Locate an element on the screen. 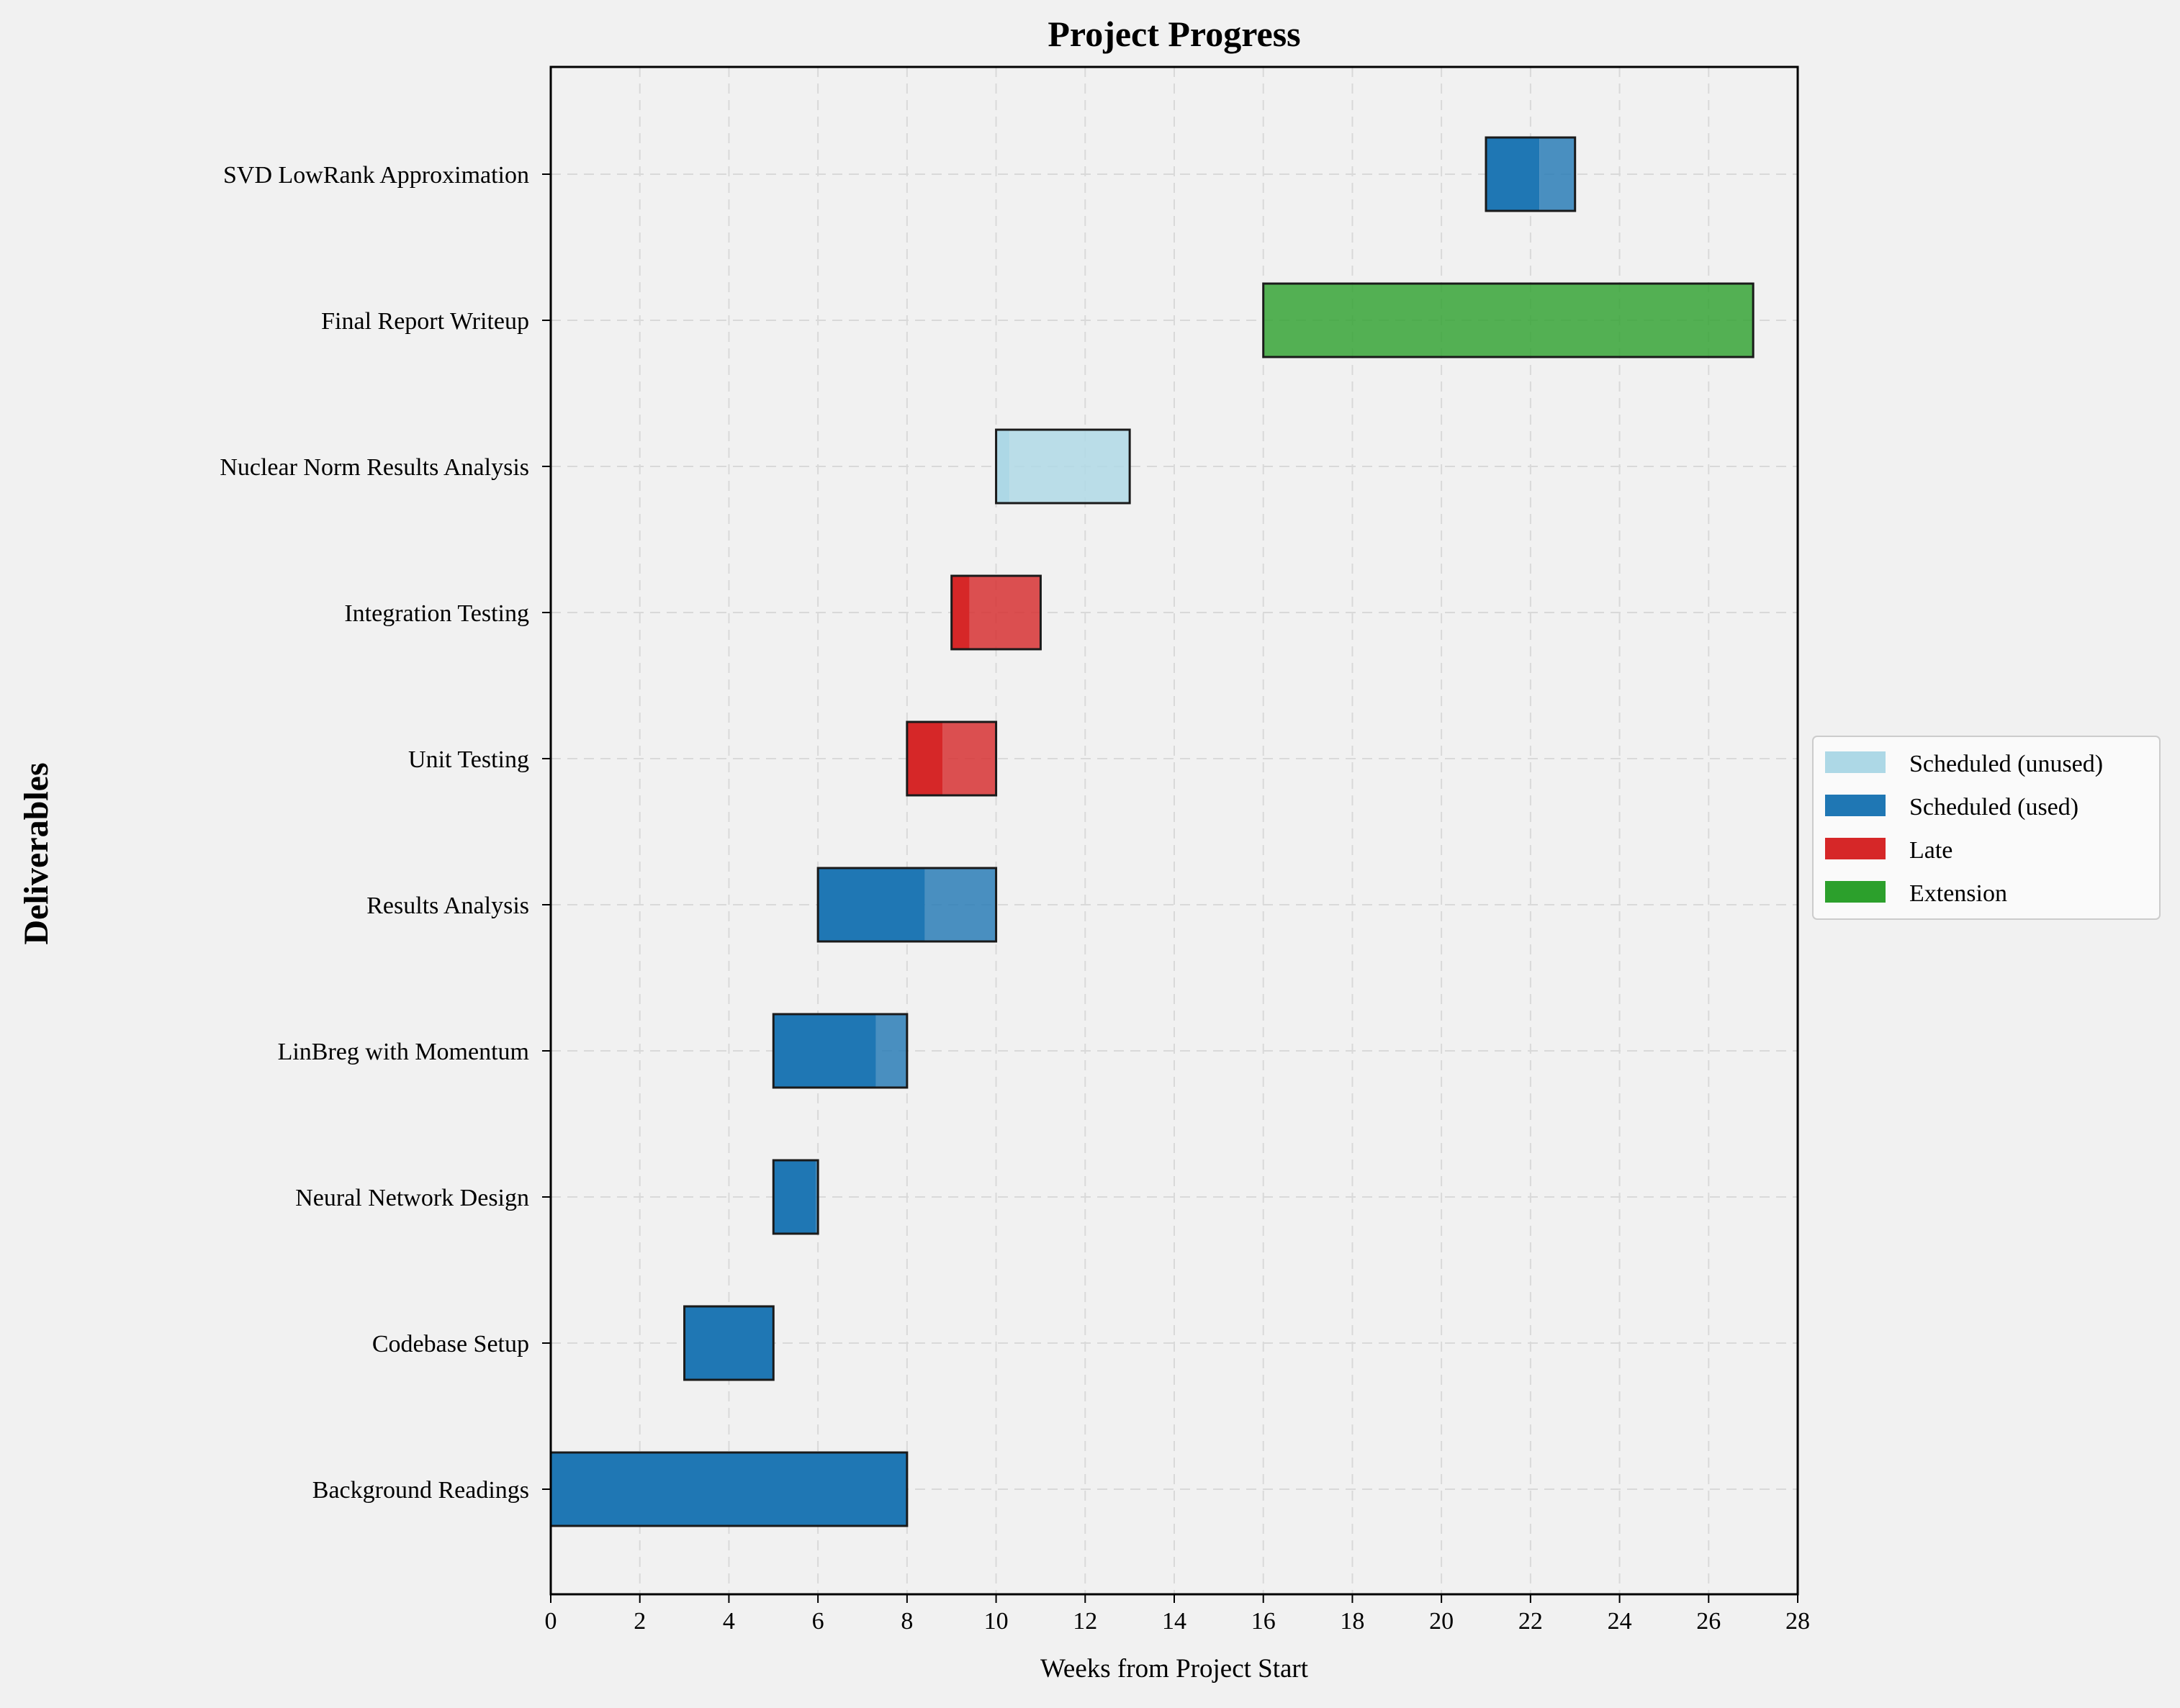 The image size is (2180, 1708). bar-progress-integration-testing is located at coordinates (960, 612).